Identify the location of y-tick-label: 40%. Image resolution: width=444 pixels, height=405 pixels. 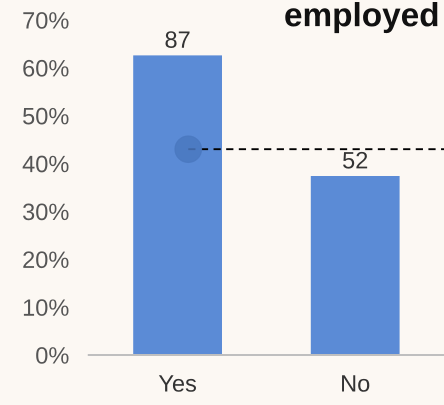
(45, 164).